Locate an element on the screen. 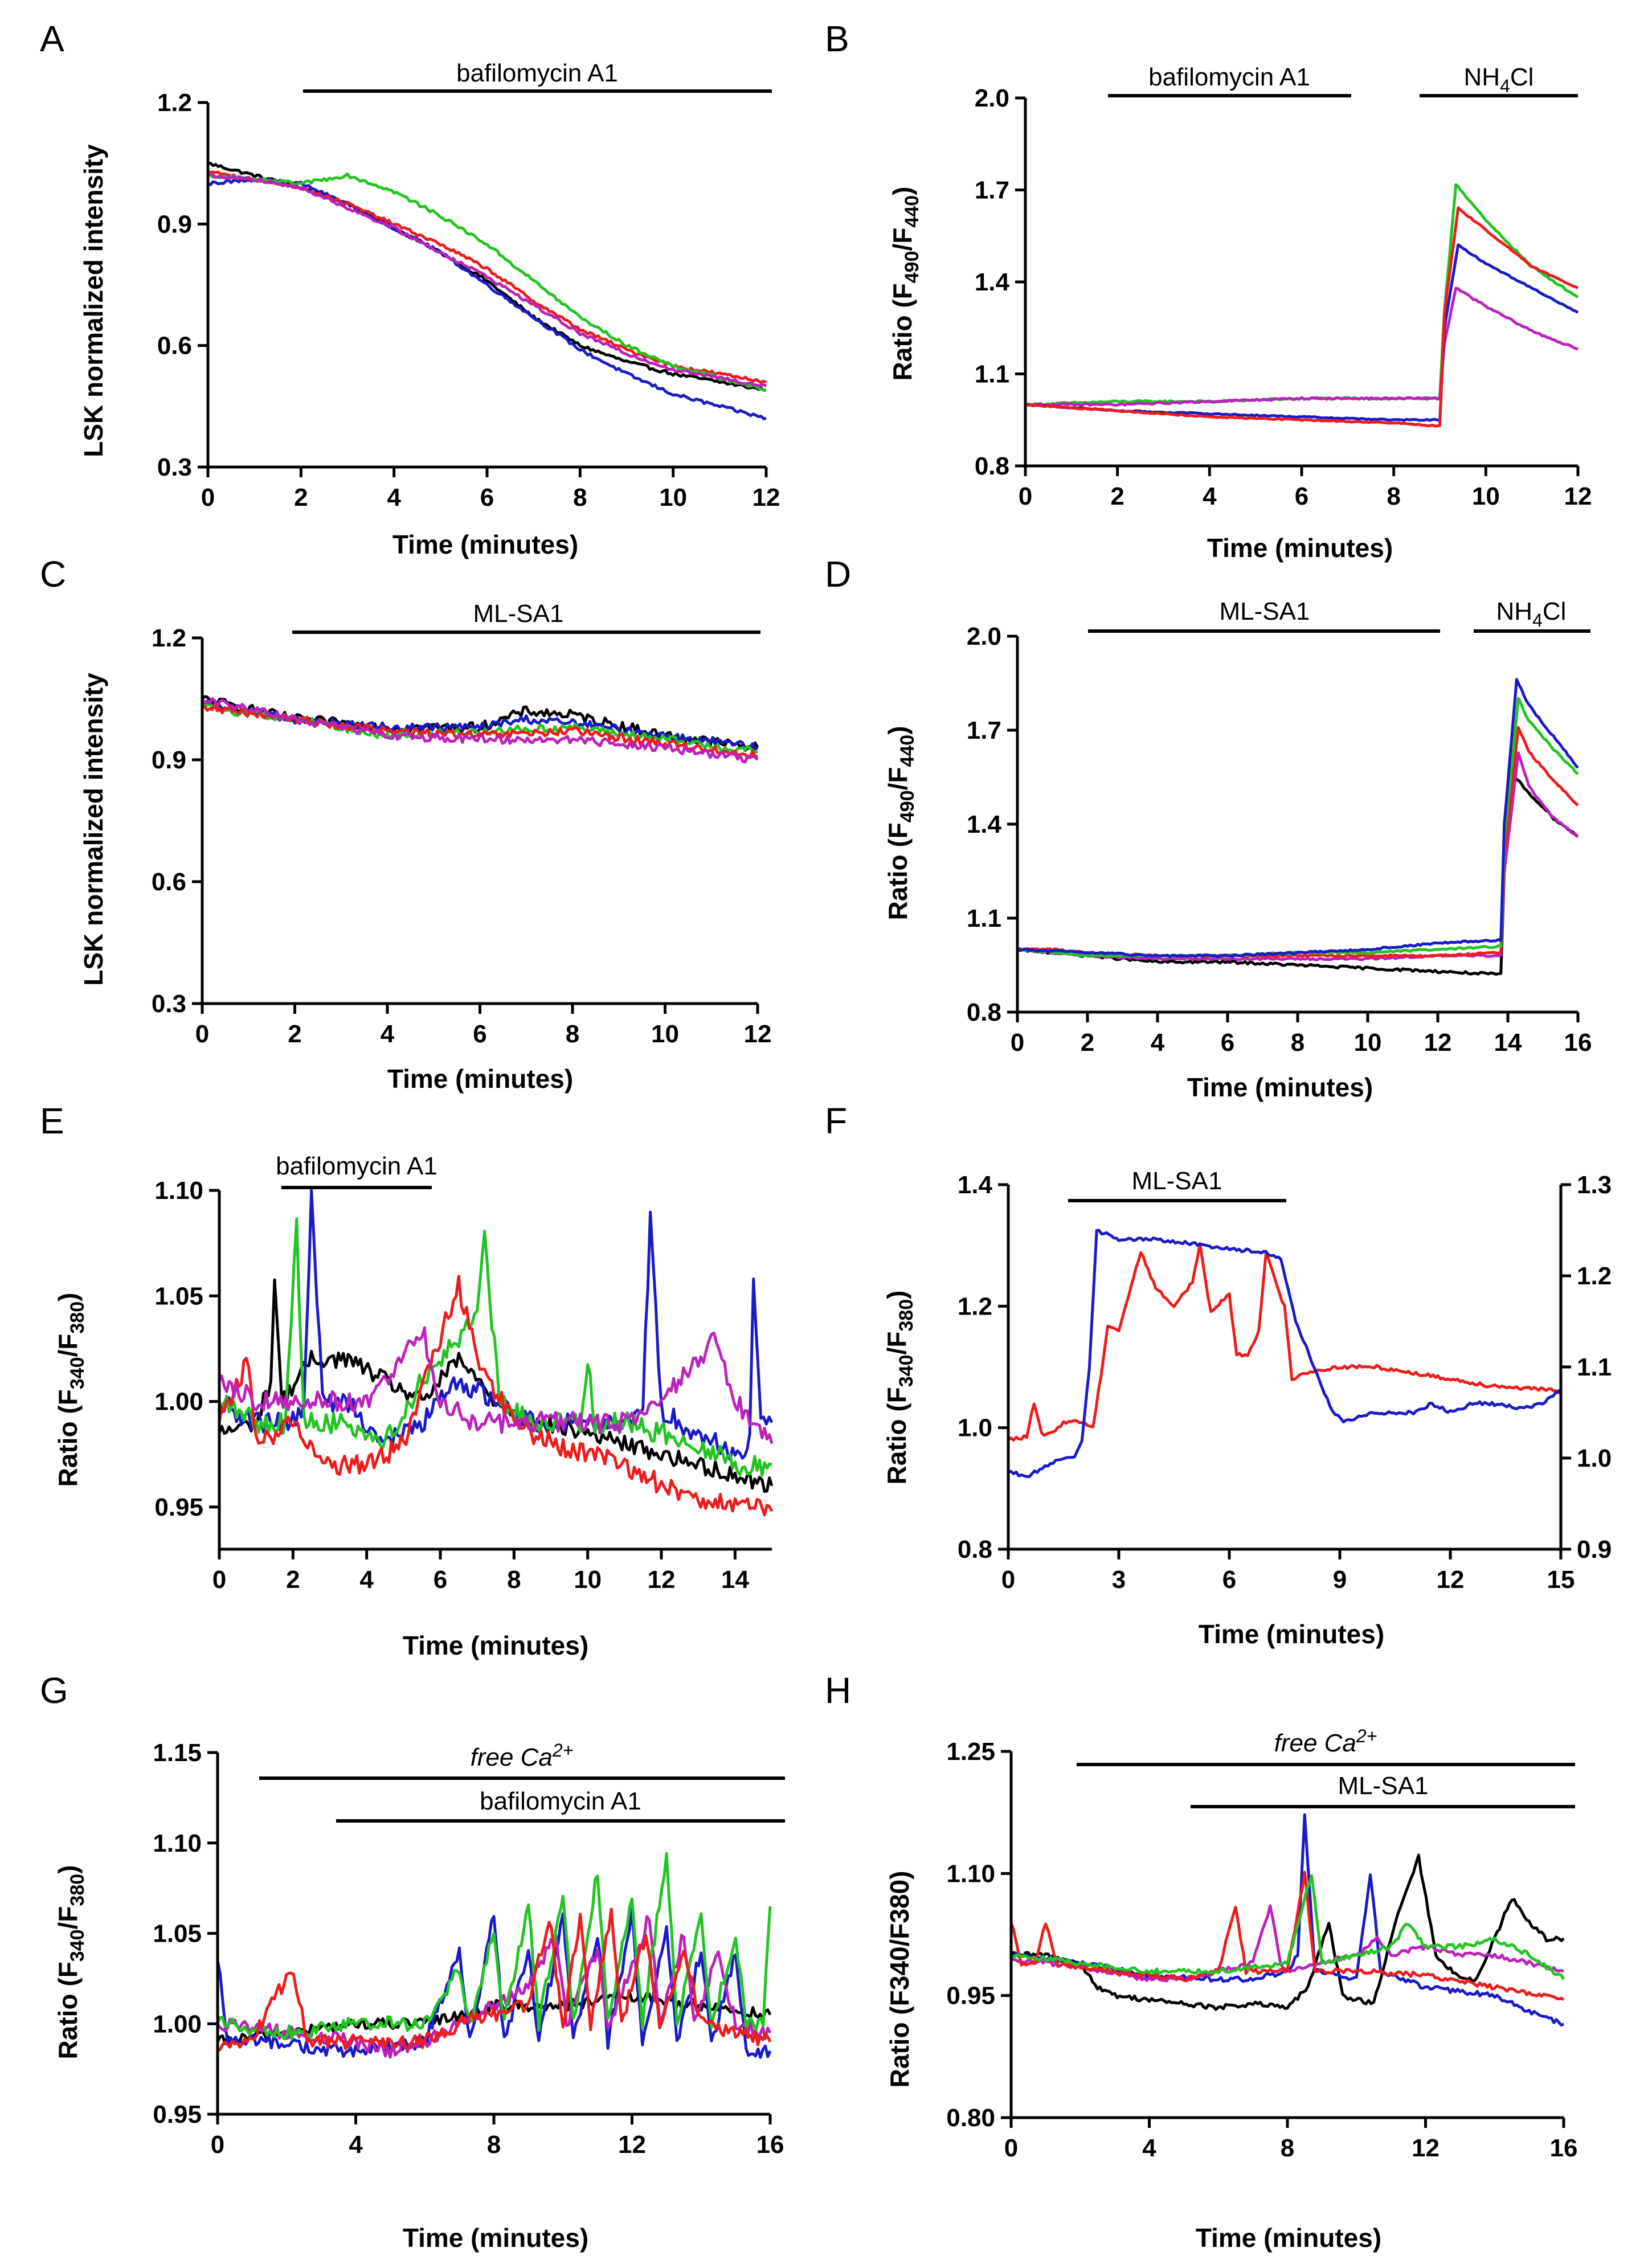  y-tick-label-D: 1.7 is located at coordinates (984, 730).